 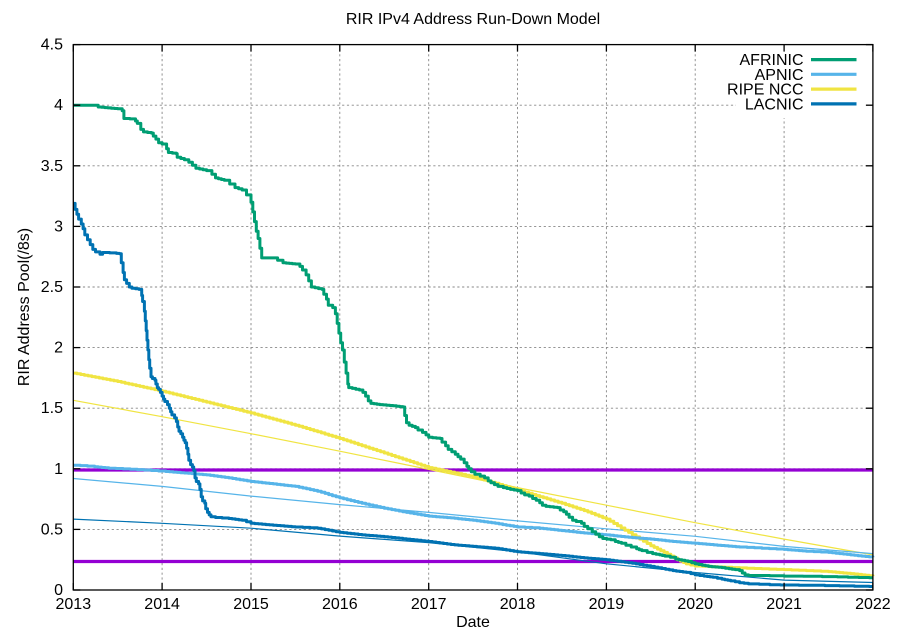 I want to click on svg-text: 2020, so click(x=695, y=604).